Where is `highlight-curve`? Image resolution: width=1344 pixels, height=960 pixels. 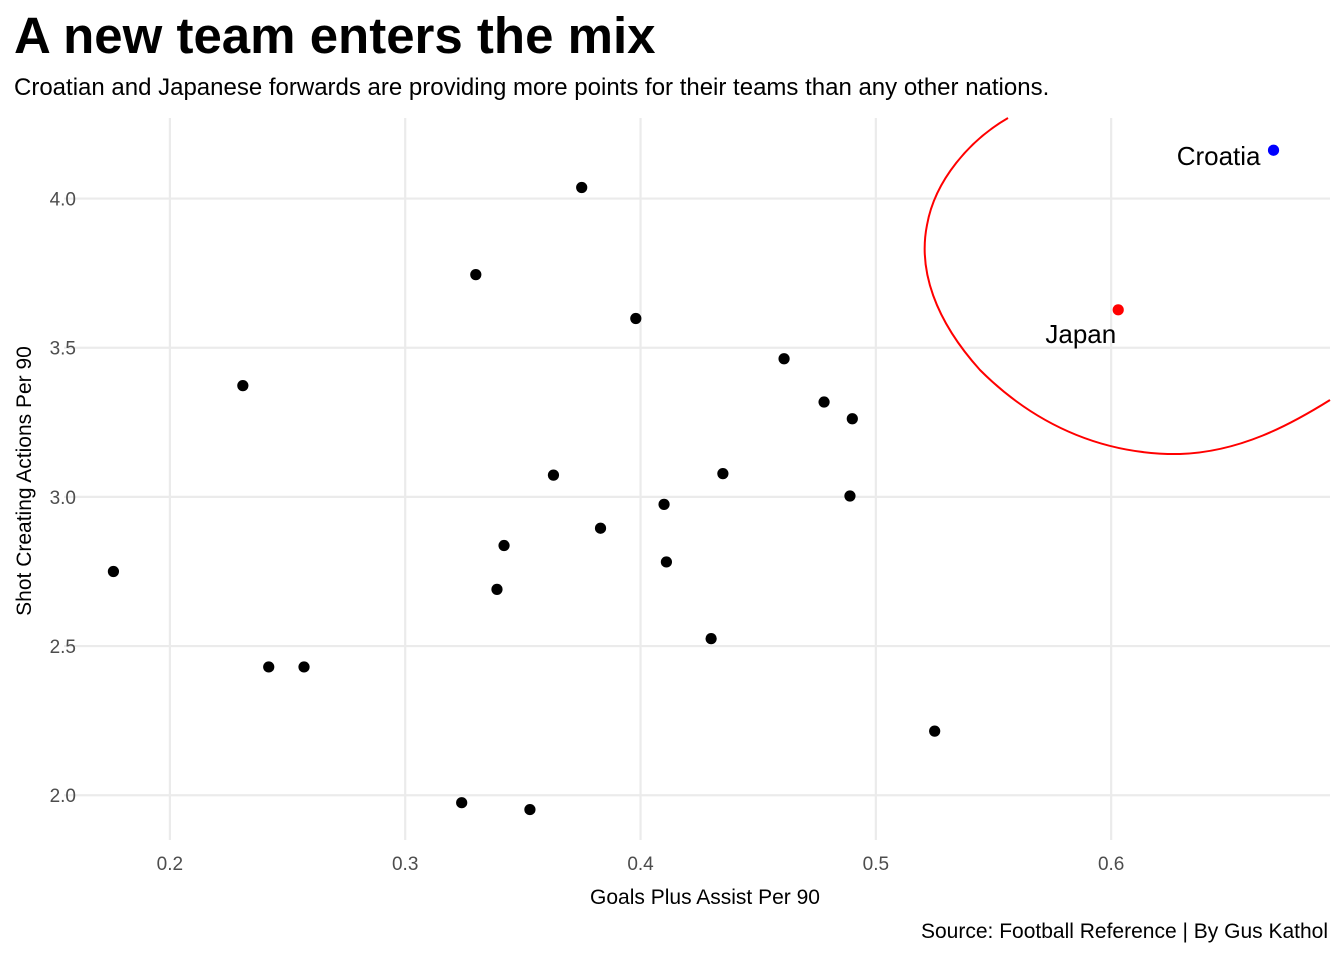
highlight-curve is located at coordinates (1127, 286).